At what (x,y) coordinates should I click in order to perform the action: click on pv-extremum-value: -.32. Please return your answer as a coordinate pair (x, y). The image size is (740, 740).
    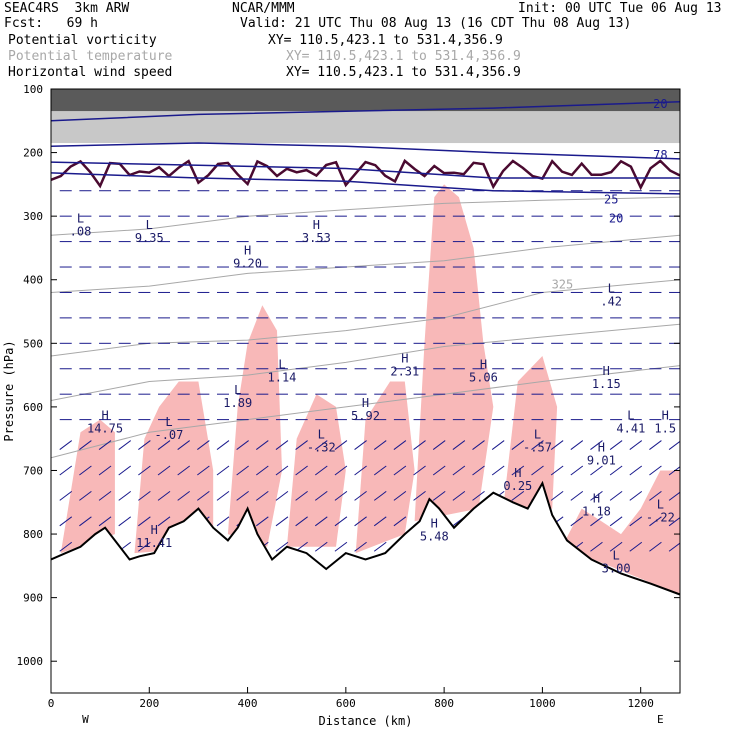
    Looking at the image, I should click on (321, 448).